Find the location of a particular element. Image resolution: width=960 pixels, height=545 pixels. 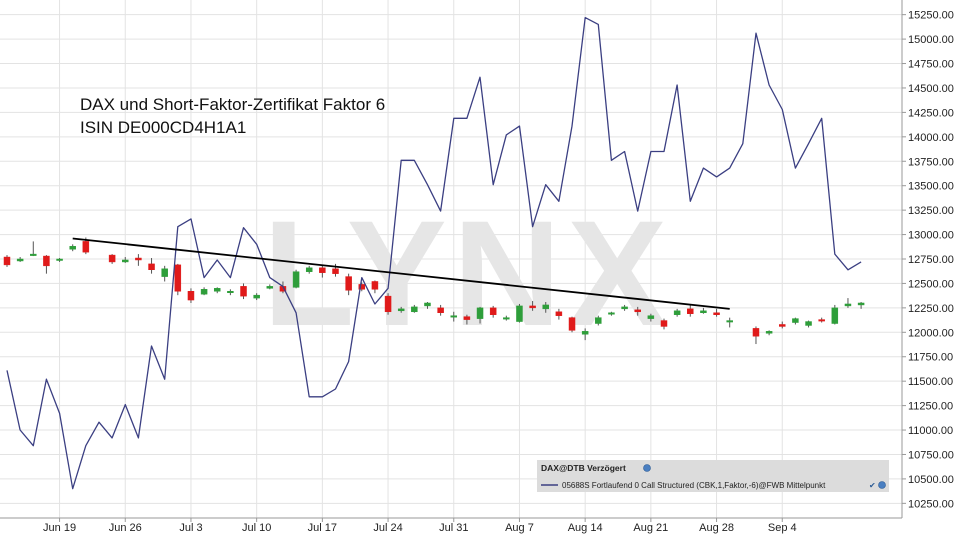

x-tick-label: Jul 17 is located at coordinates (322, 528).